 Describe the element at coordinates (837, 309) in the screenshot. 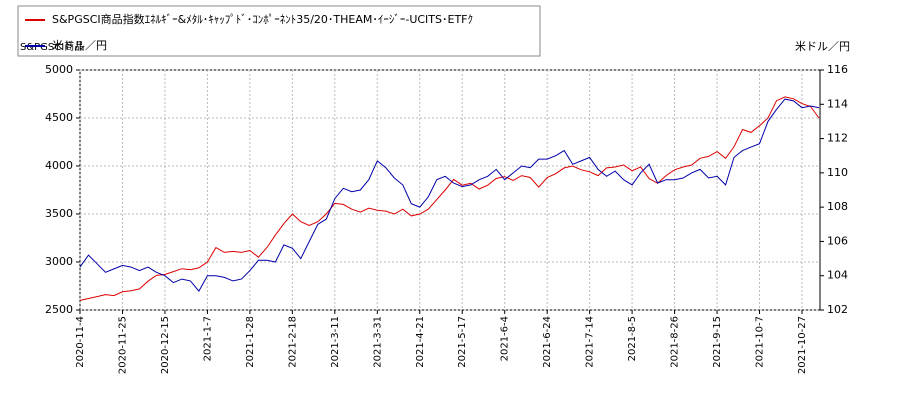

I see `y2-tick-label: 102` at that location.